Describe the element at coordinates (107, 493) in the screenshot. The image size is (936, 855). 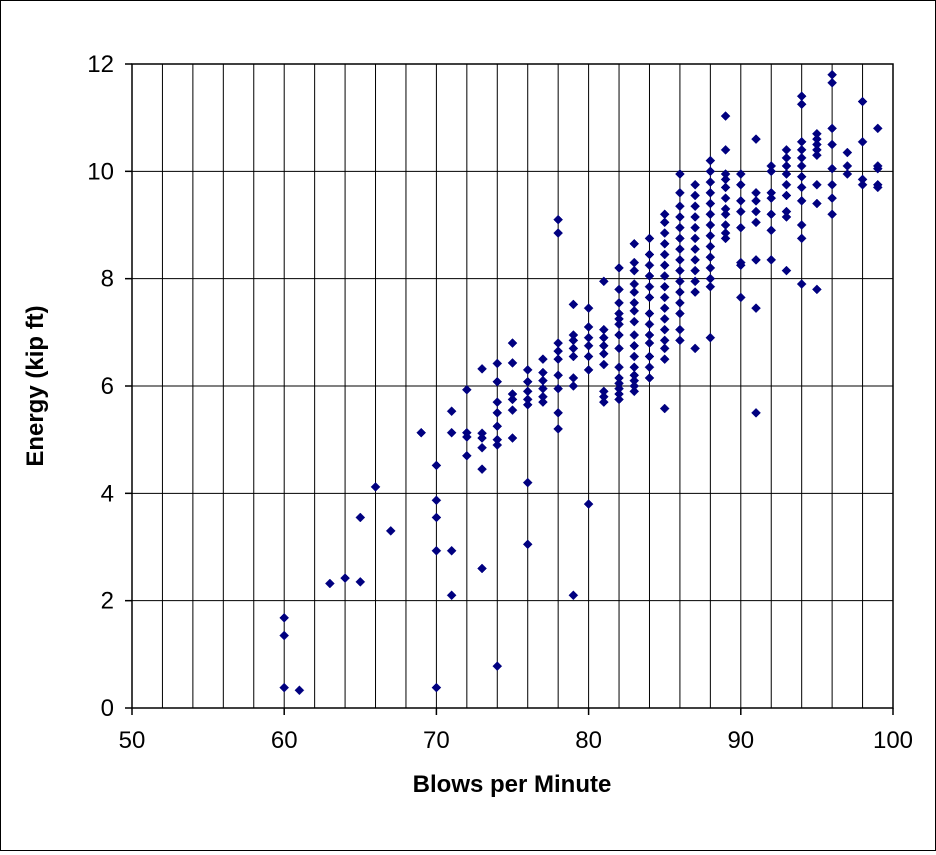
I see `y-tick-label: 4` at that location.